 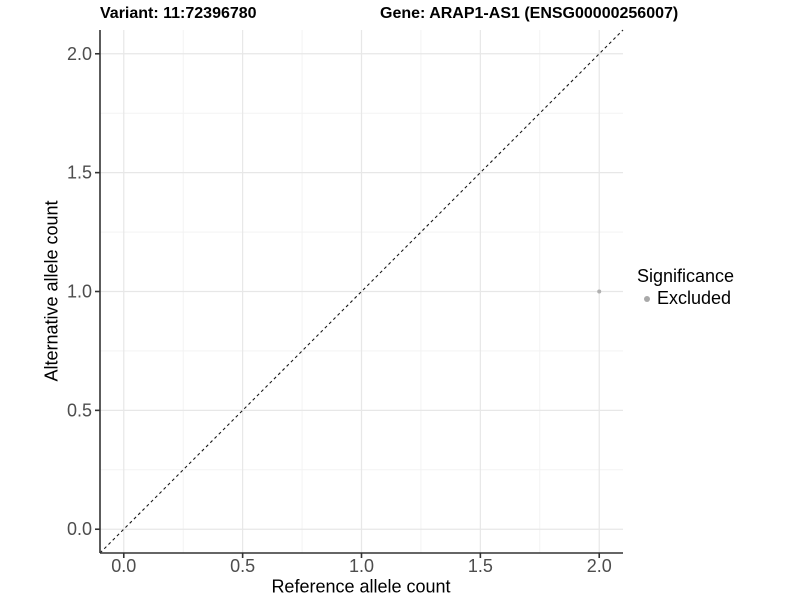 I want to click on x-axis-title: Reference allele count, so click(x=361, y=586).